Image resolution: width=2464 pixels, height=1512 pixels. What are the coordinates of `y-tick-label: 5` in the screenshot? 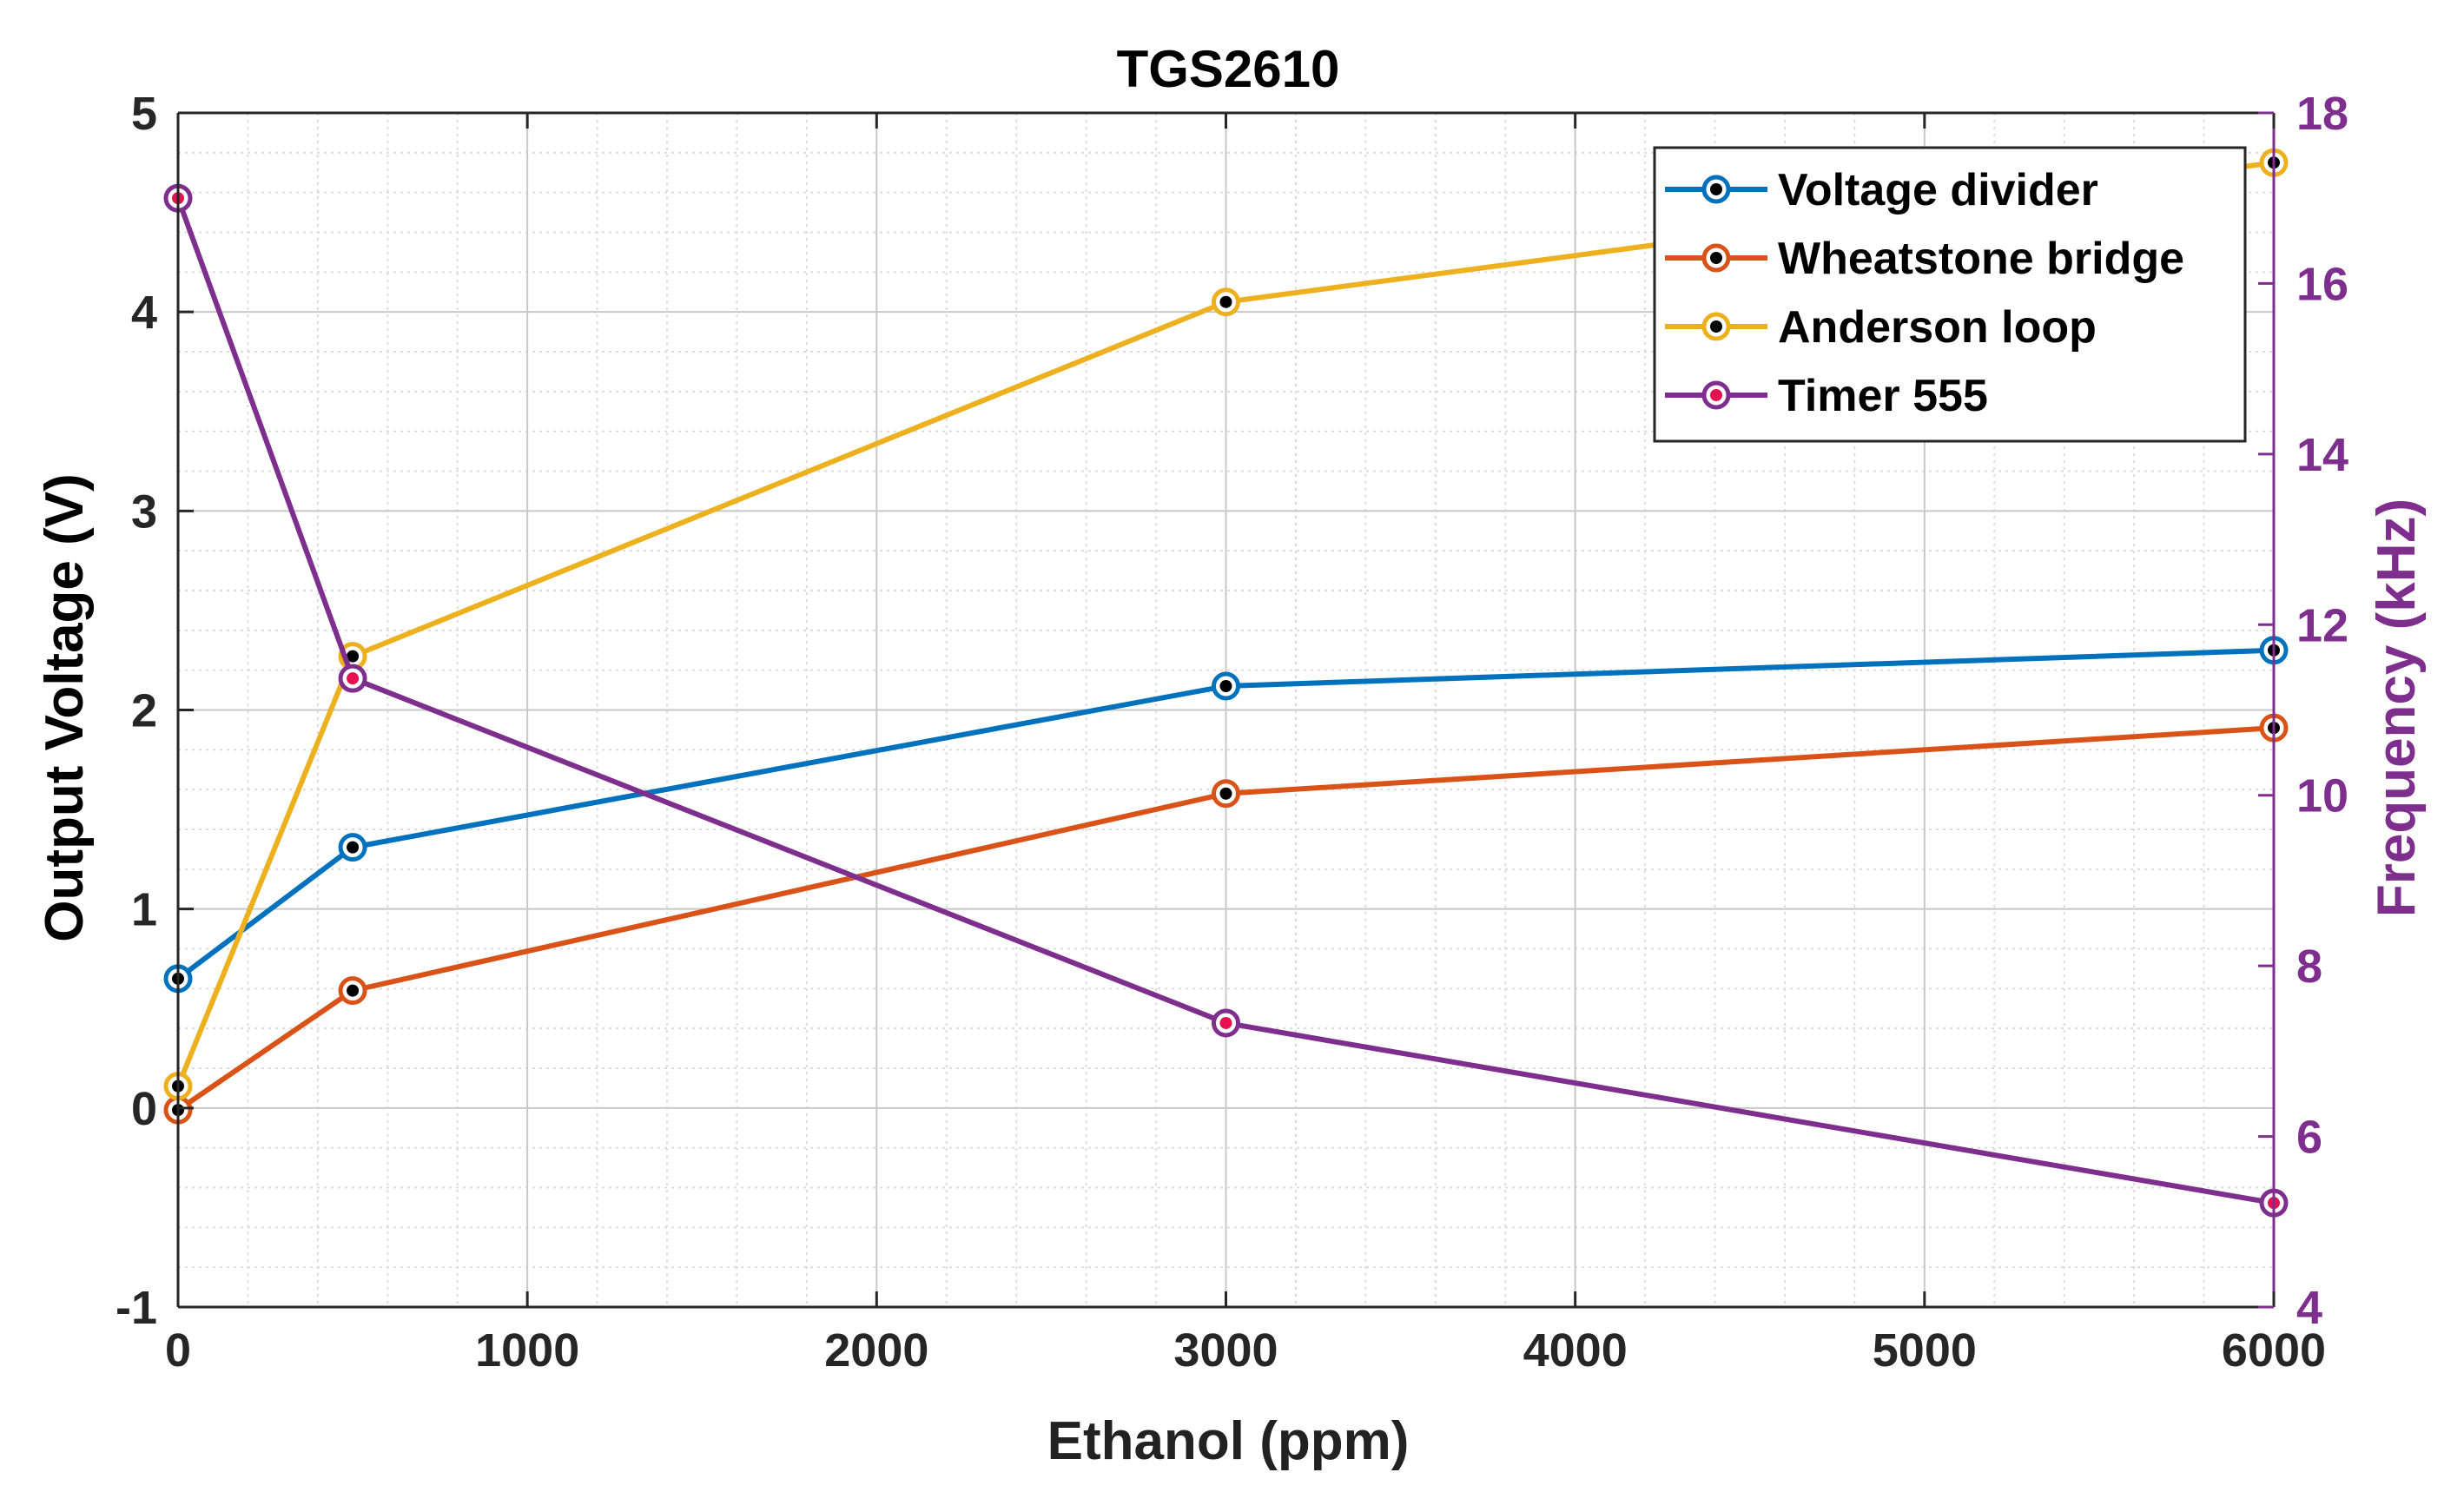 It's located at (144, 114).